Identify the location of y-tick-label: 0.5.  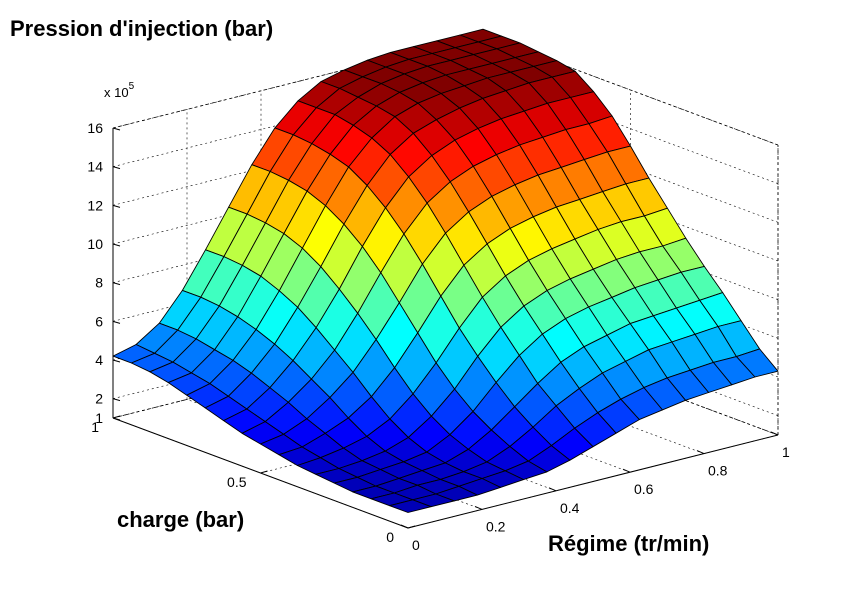
(237, 482).